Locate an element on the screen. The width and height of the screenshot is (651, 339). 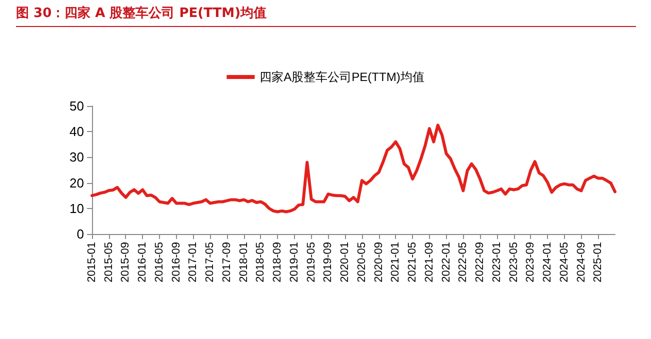
y-tick-label: 50 is located at coordinates (77, 106).